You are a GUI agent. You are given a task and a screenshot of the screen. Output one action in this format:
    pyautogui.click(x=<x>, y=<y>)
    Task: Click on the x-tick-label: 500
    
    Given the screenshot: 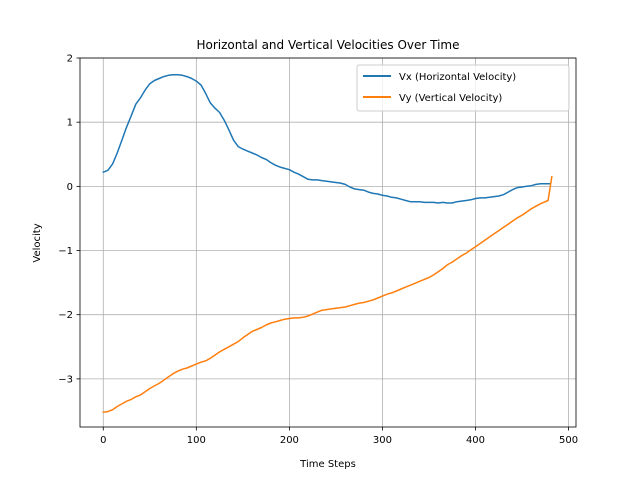 What is the action you would take?
    pyautogui.click(x=568, y=440)
    